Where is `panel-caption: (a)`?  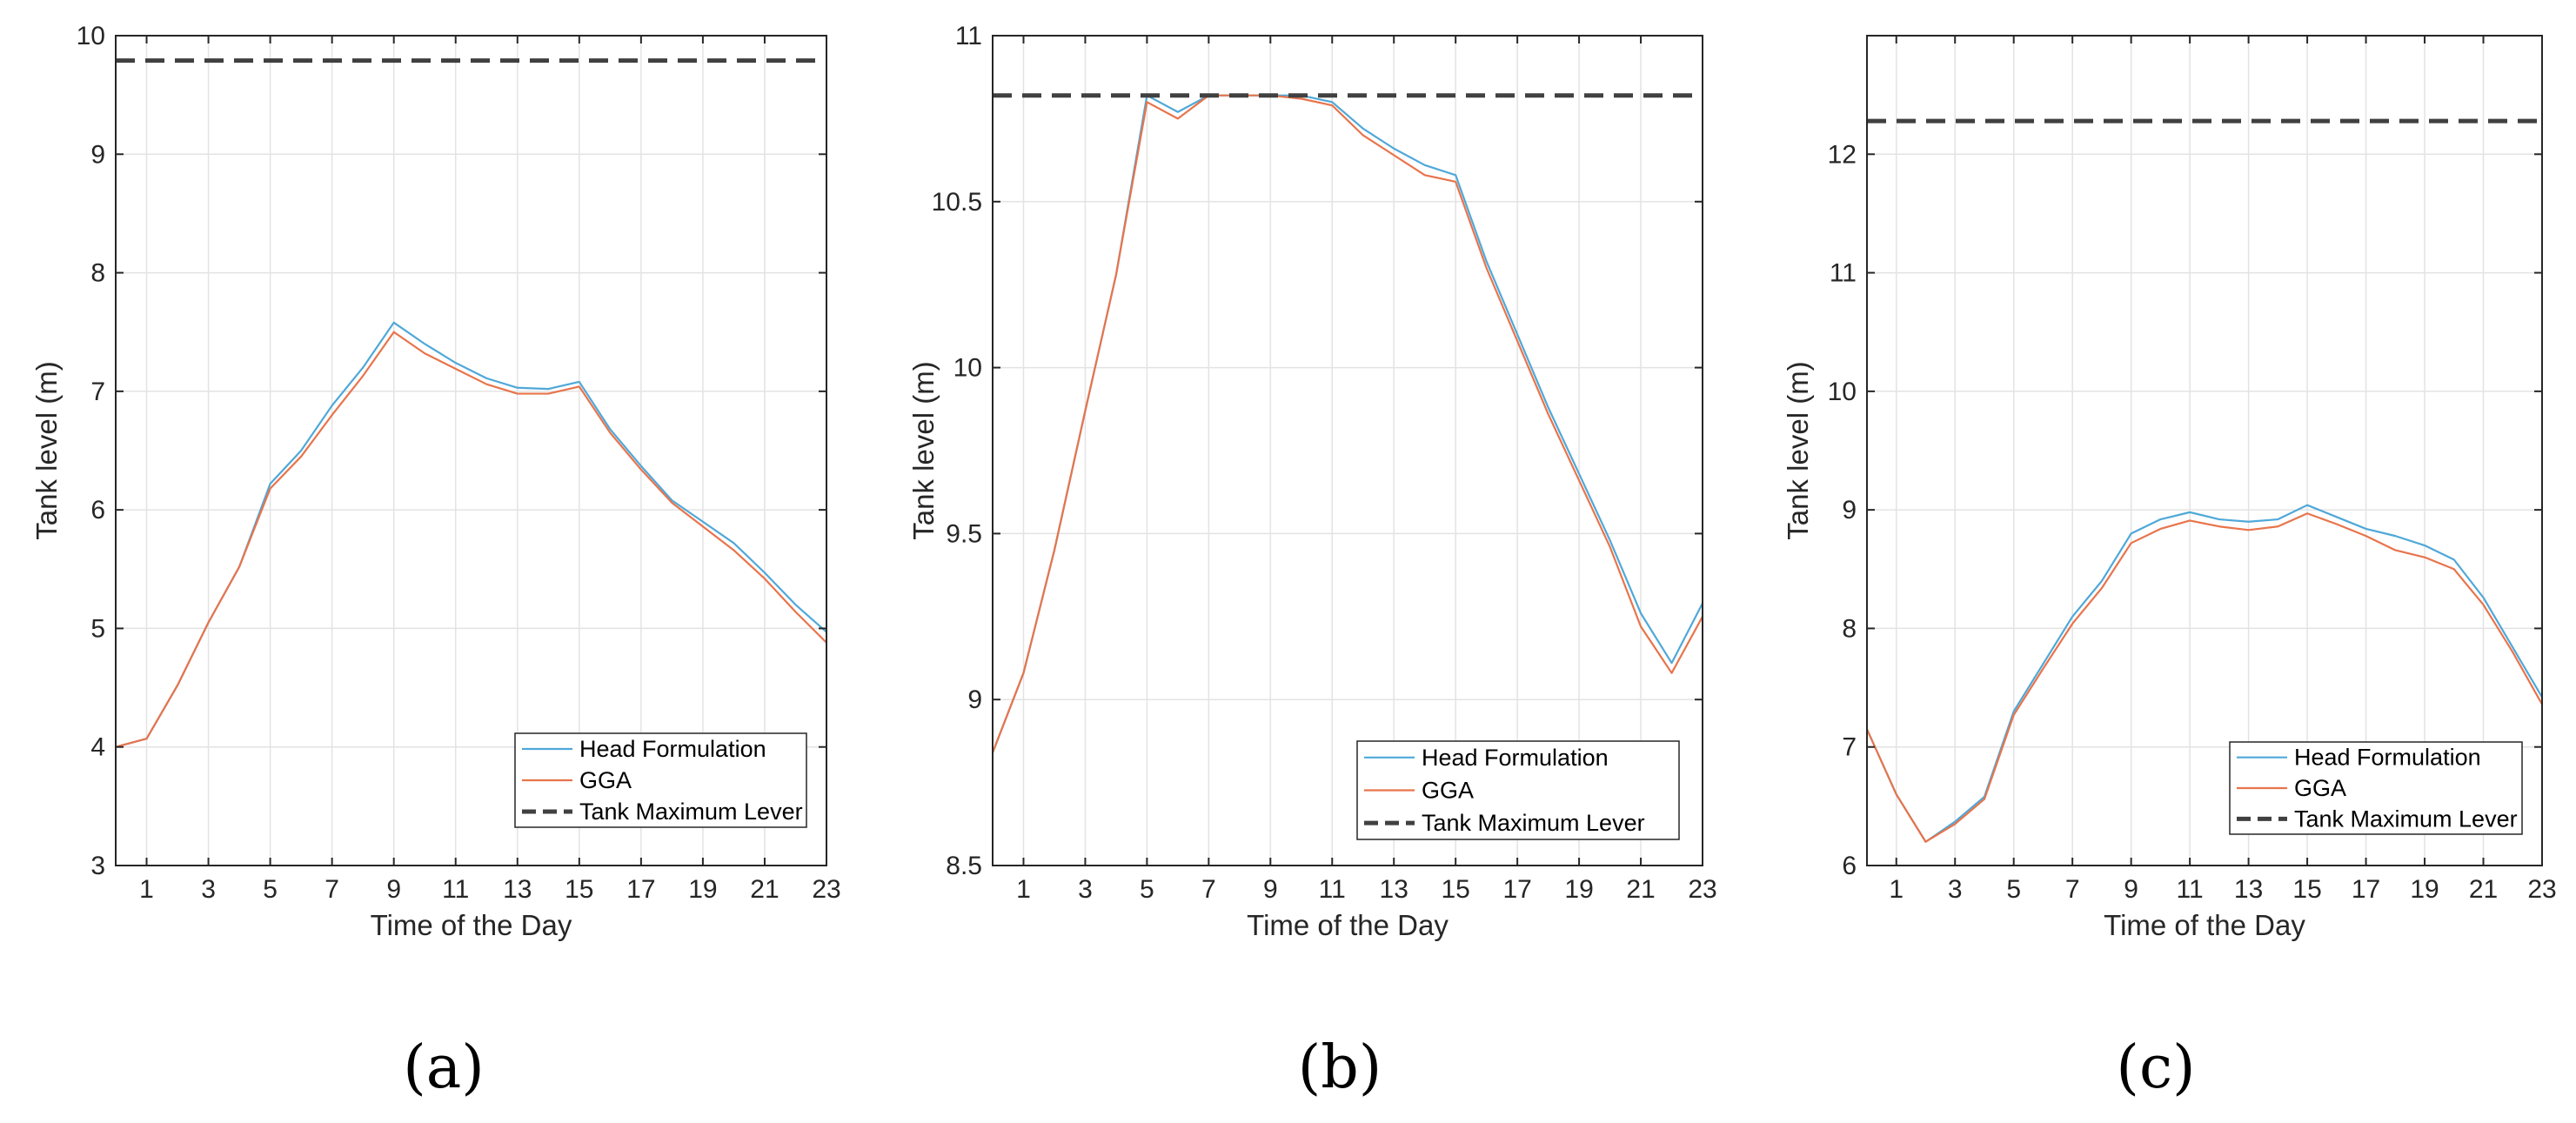 panel-caption: (a) is located at coordinates (444, 1067).